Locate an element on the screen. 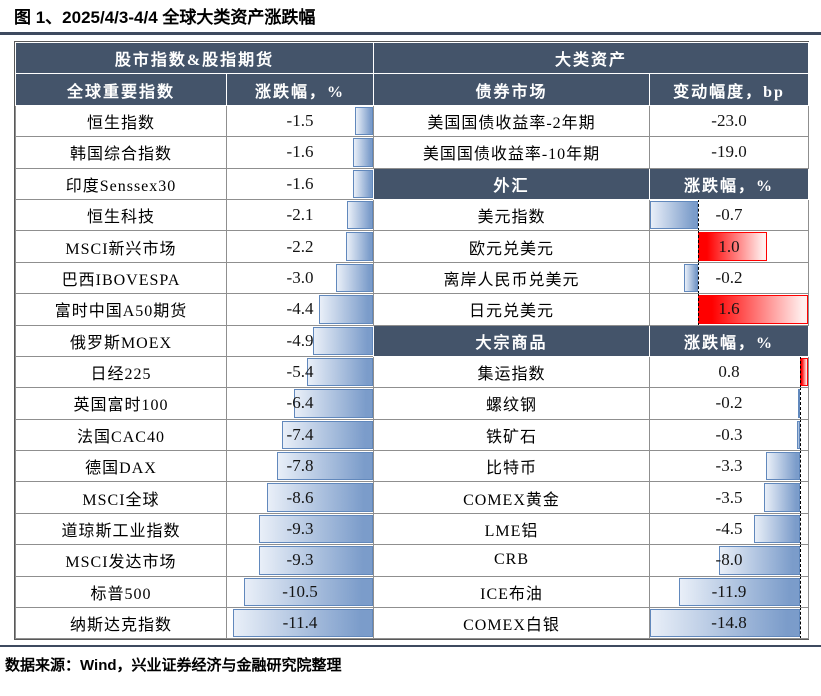 The height and width of the screenshot is (696, 821). table-row: 铁矿石 -0.3 is located at coordinates (591, 435).